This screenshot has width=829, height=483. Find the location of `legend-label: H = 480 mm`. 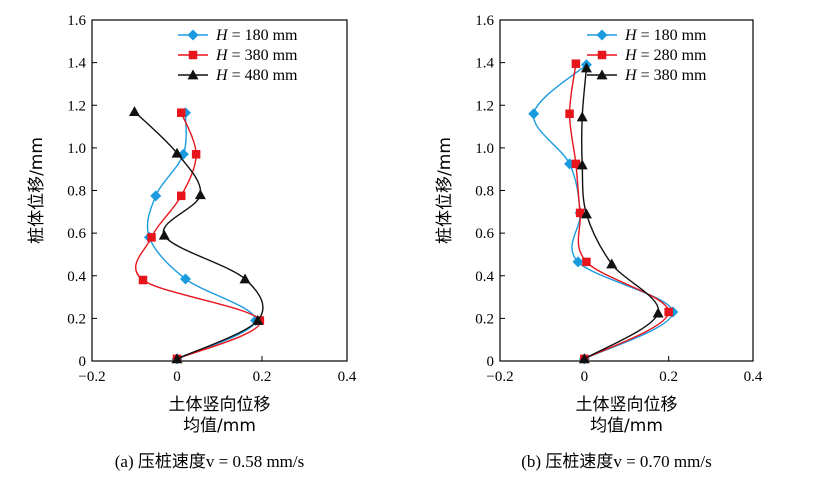

legend-label: H = 480 mm is located at coordinates (256, 75).